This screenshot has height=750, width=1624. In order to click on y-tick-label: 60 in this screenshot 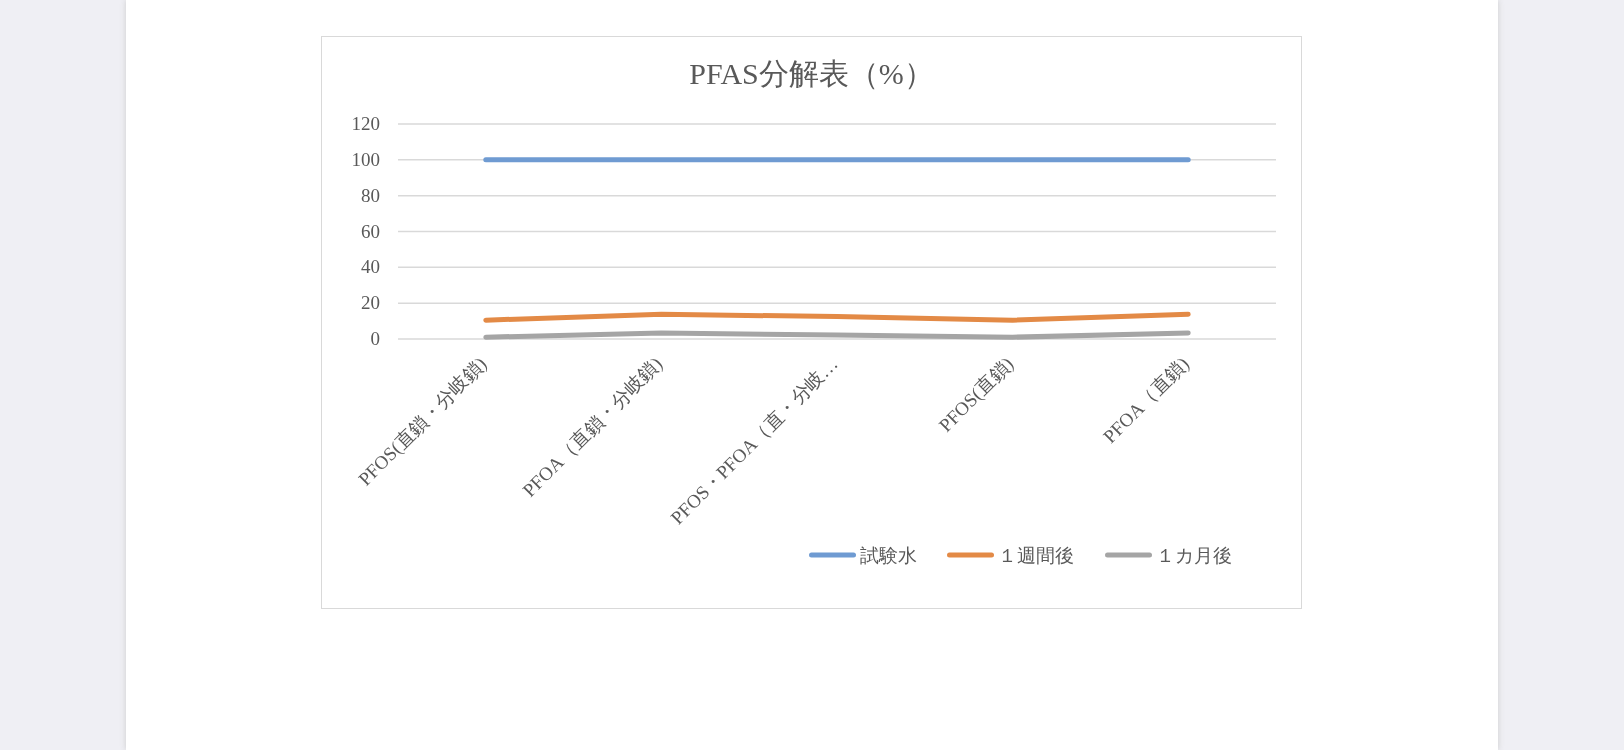, I will do `click(370, 231)`.